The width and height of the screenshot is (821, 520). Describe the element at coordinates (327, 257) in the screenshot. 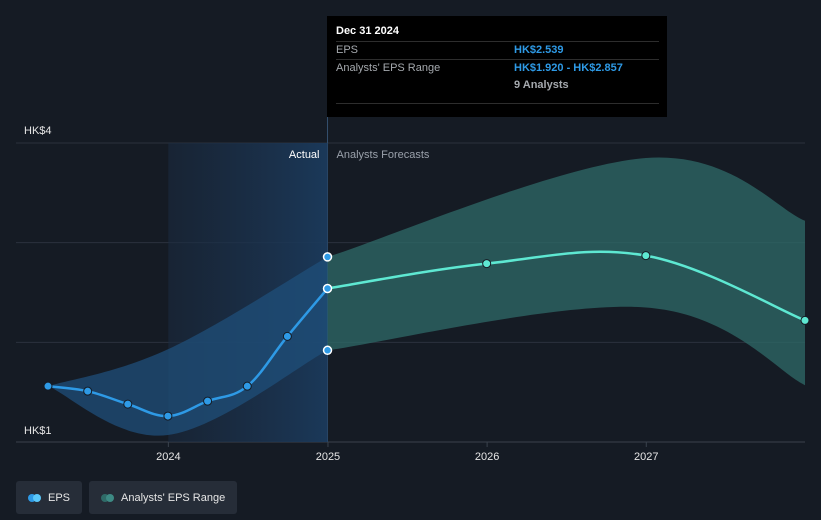

I see `range-high-point` at that location.